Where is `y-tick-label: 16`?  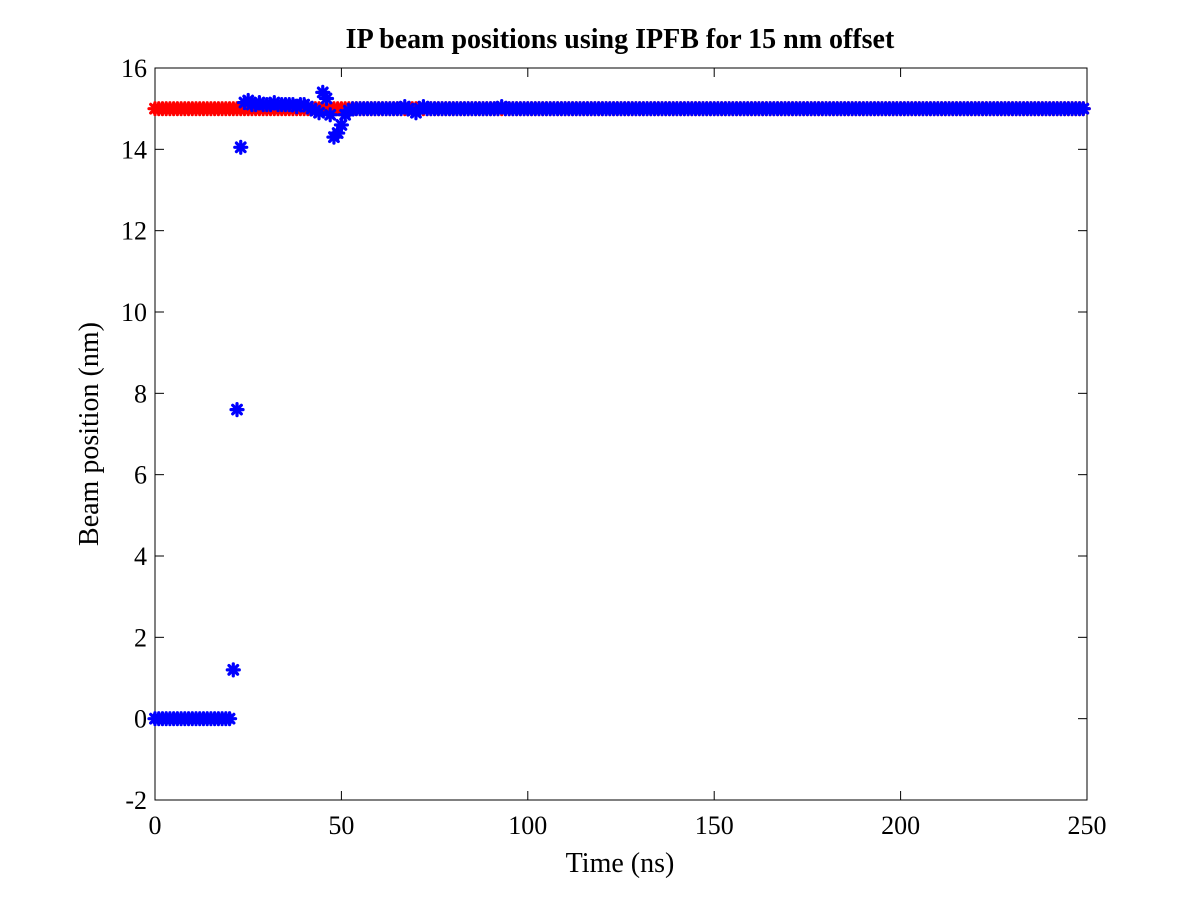 y-tick-label: 16 is located at coordinates (134, 68).